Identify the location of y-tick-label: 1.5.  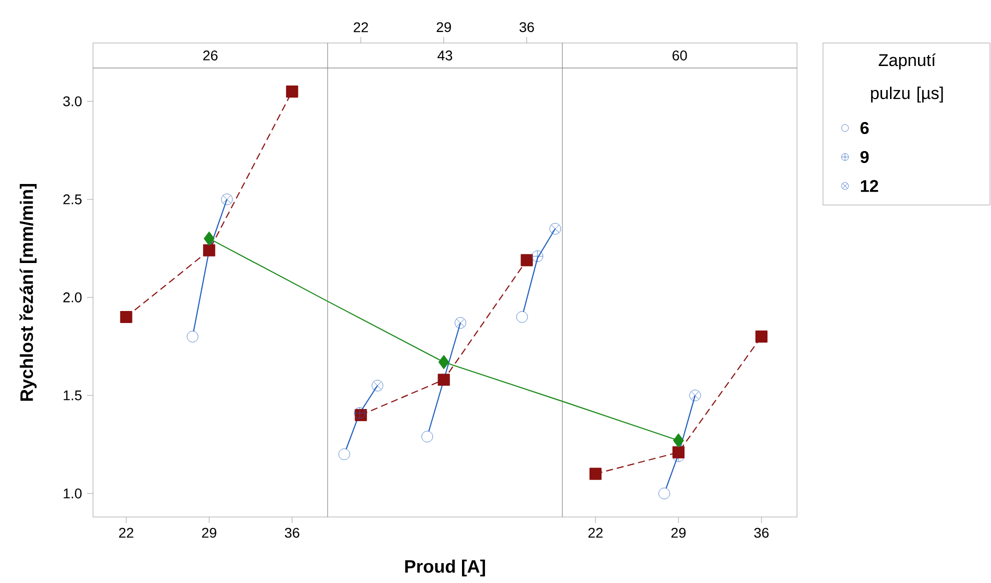
(73, 395).